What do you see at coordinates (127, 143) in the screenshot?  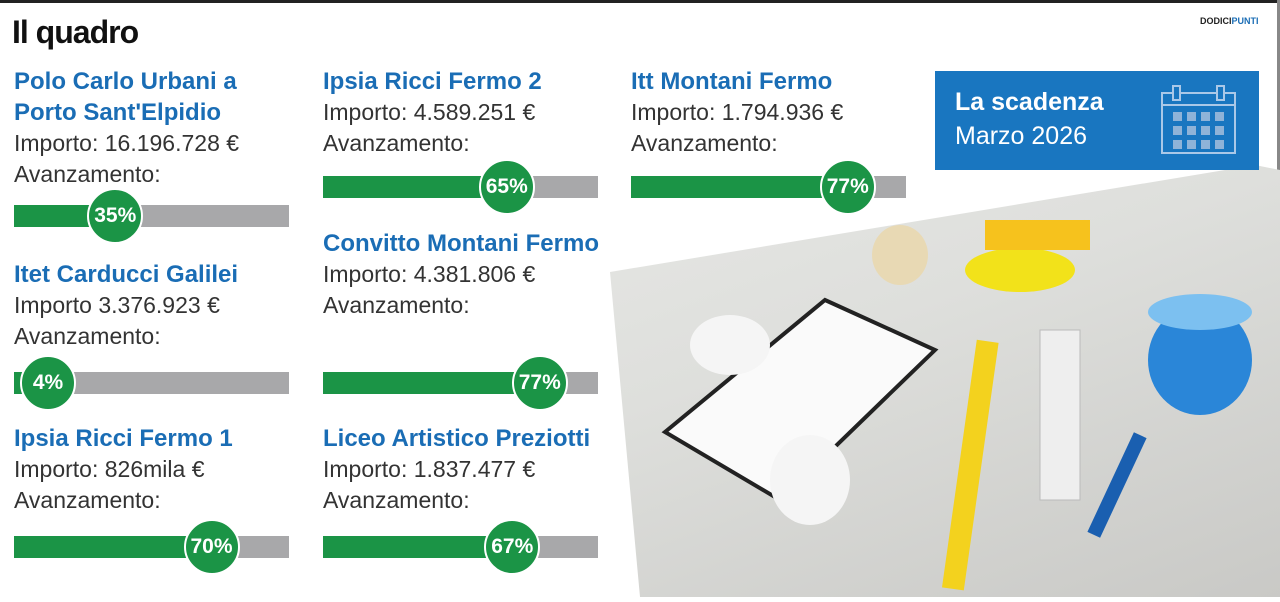 I see `project-amount: Importo: 16.196.728 €` at bounding box center [127, 143].